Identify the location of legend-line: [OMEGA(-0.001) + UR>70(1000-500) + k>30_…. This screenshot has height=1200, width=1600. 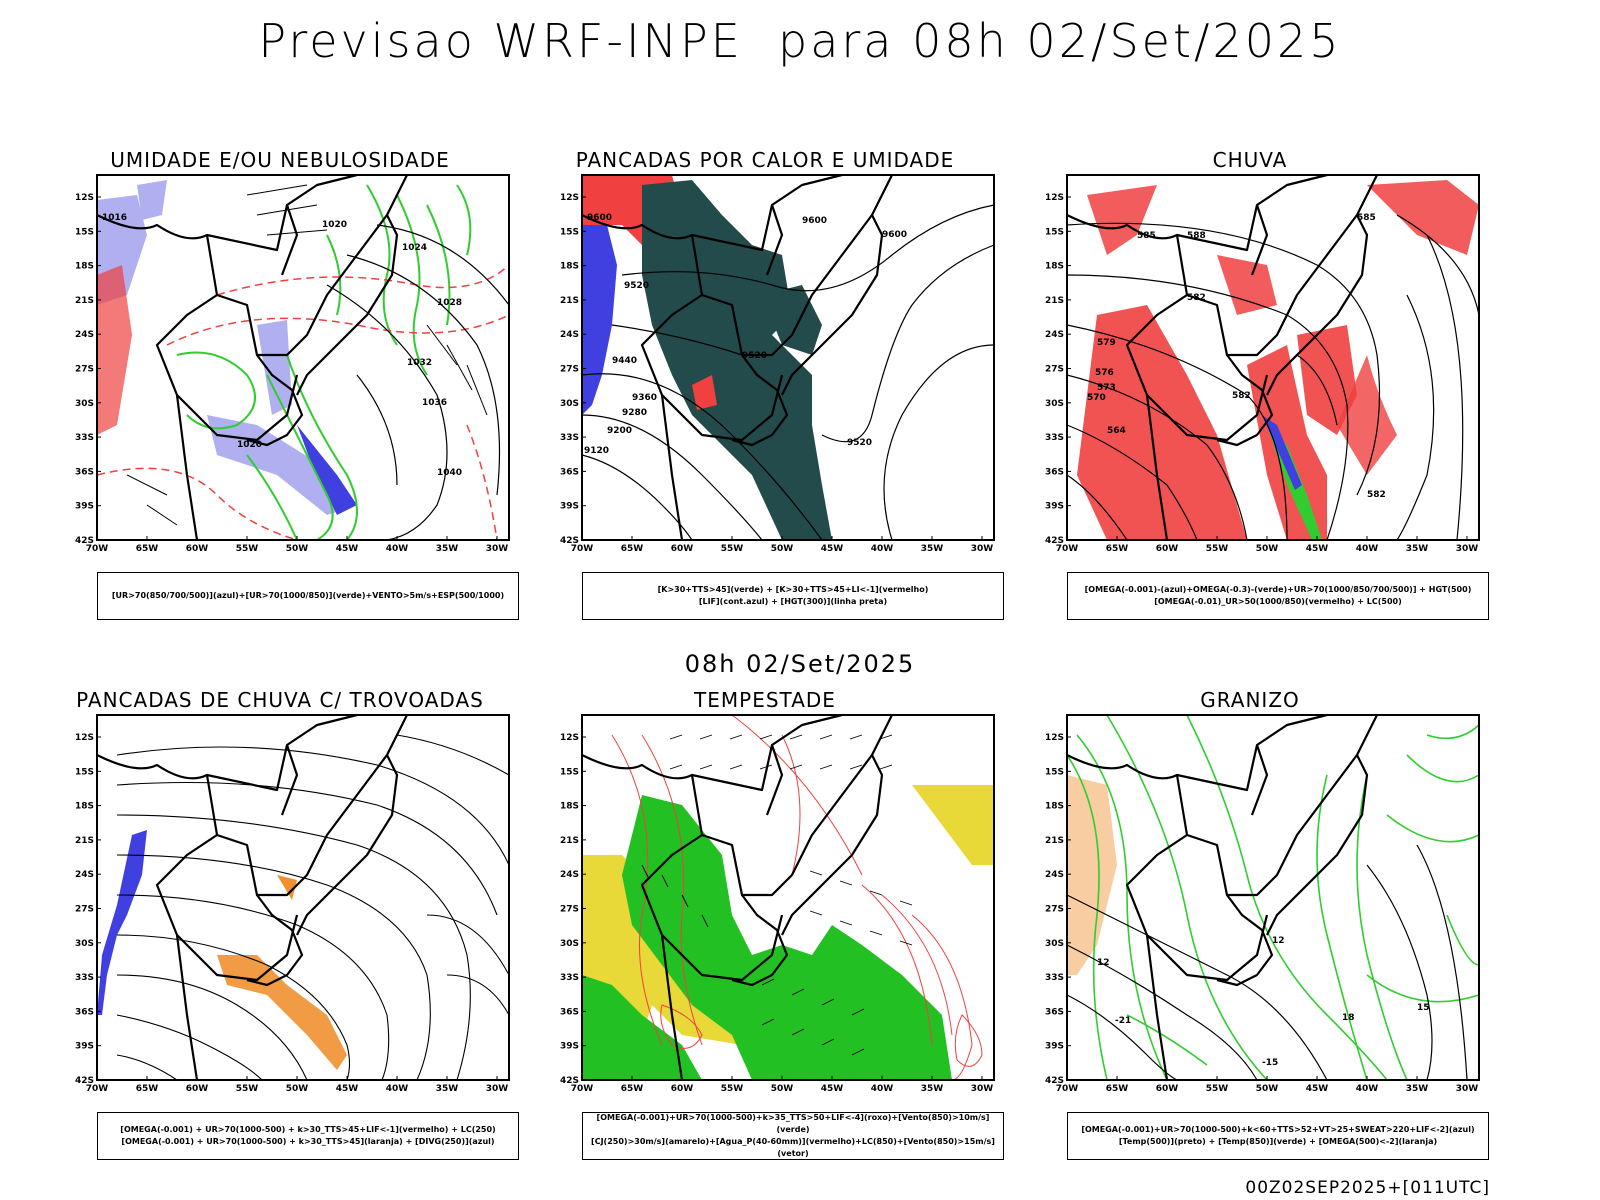
(308, 1129).